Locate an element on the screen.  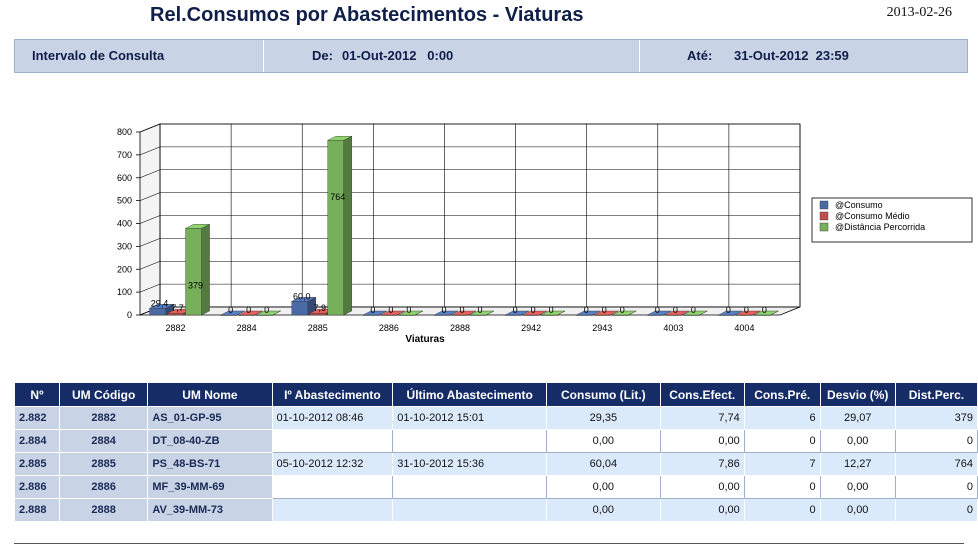
y-tick-label: 500 is located at coordinates (124, 201).